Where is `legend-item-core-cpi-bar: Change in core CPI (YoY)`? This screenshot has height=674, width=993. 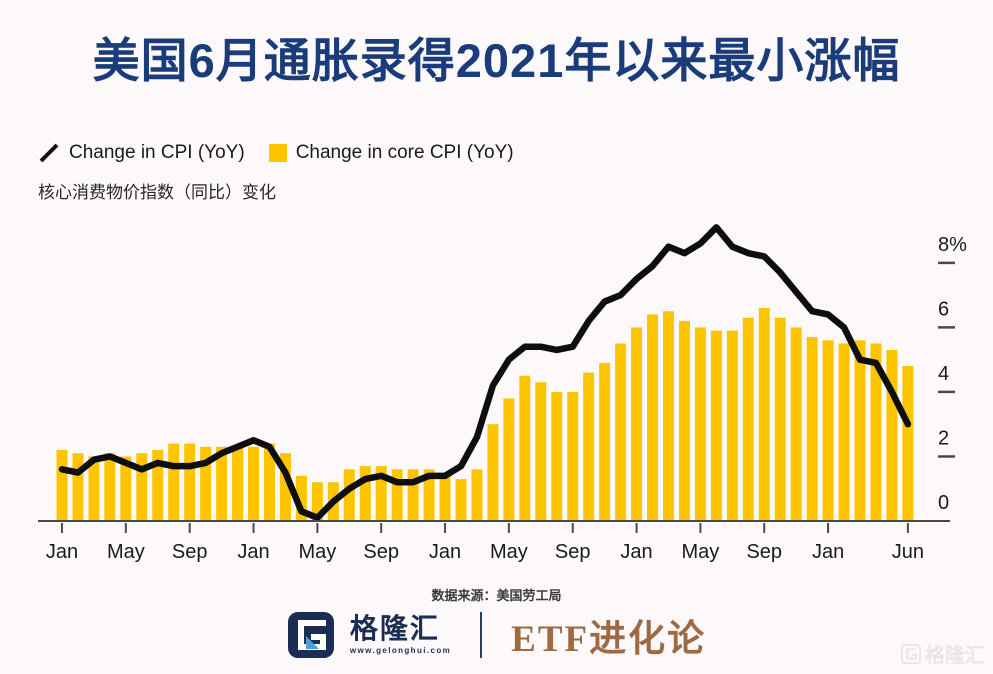
legend-item-core-cpi-bar: Change in core CPI (YoY) is located at coordinates (391, 153).